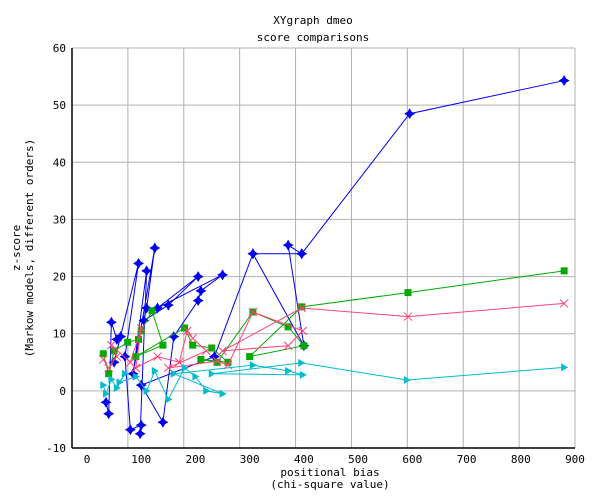 The height and width of the screenshot is (502, 607). I want to click on y-tick-label: -10, so click(56, 448).